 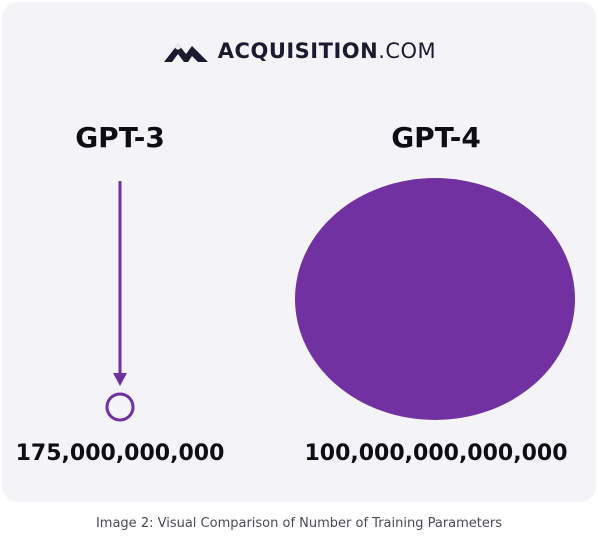 I want to click on brand-name: ACQUISITION, so click(x=298, y=51).